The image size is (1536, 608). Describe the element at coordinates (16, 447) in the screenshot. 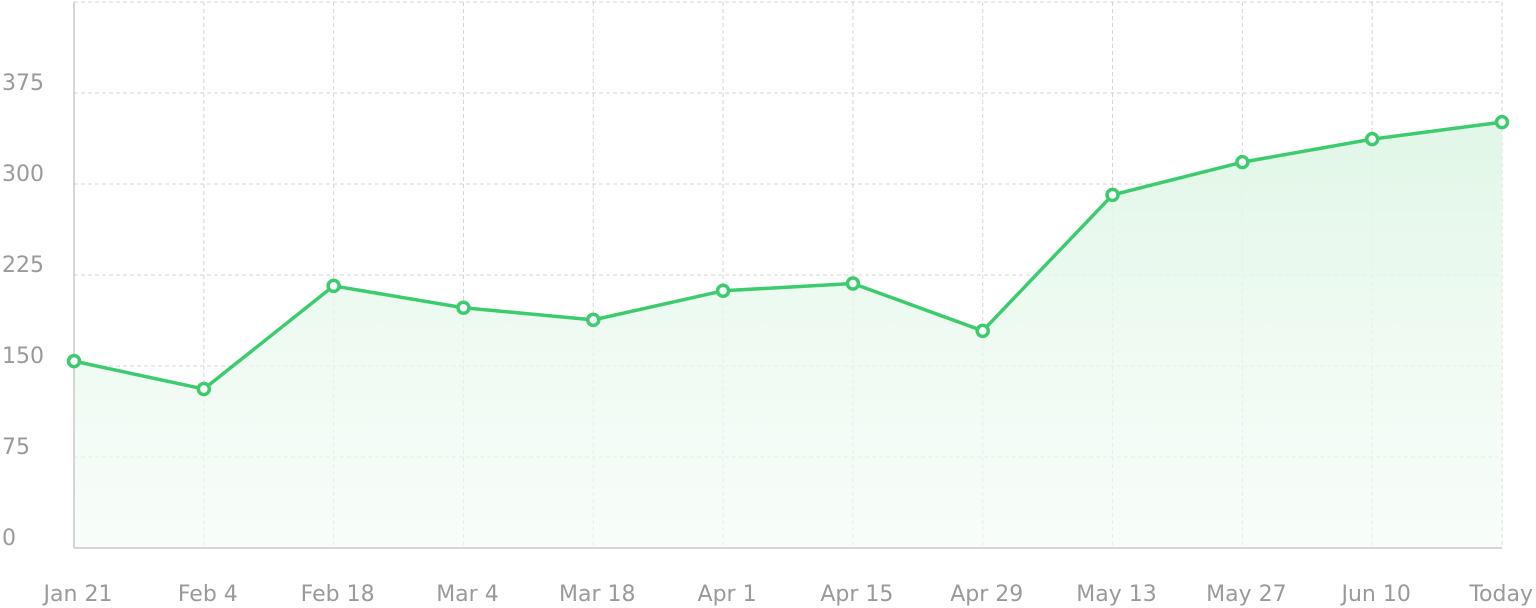

I see `y-tick-label: 75` at that location.